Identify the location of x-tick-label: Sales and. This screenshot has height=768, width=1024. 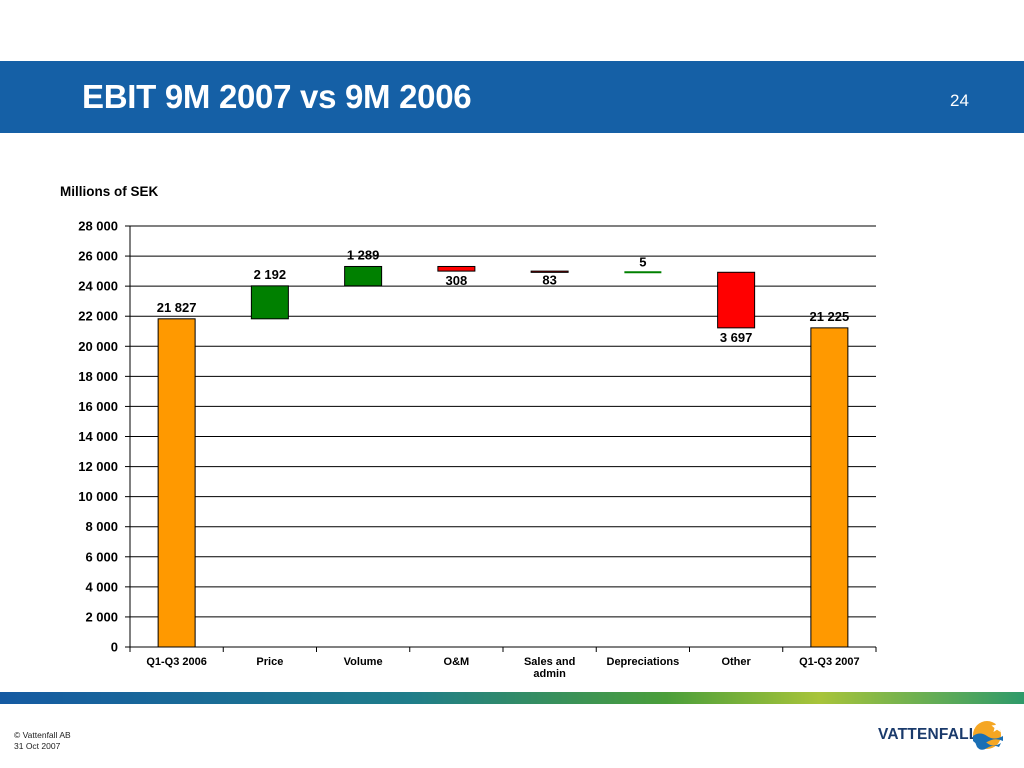
(549, 662).